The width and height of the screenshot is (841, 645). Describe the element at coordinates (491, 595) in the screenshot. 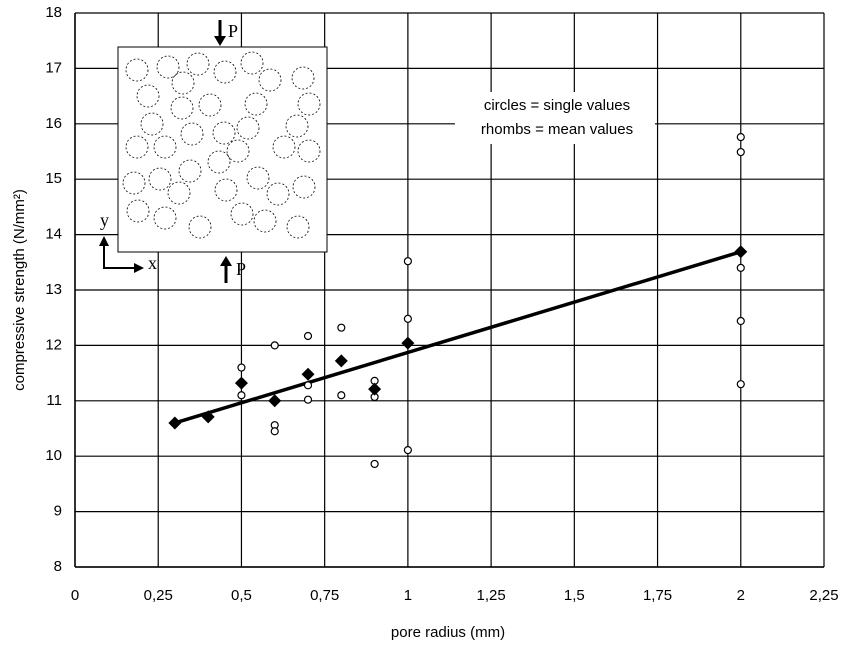

I see `x-tick-label: 1,25` at that location.